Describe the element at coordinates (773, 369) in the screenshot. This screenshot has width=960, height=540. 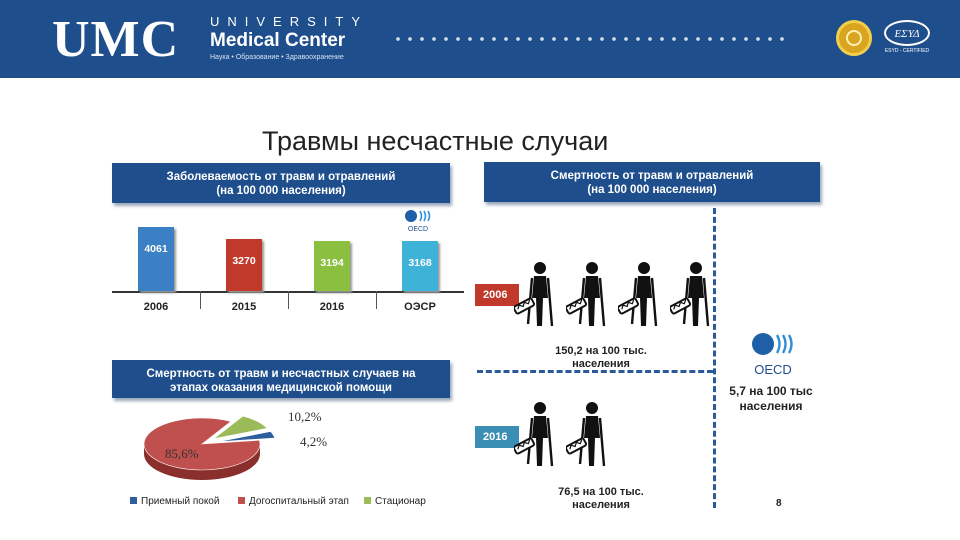
I see `oecd-big-label: OECD` at that location.